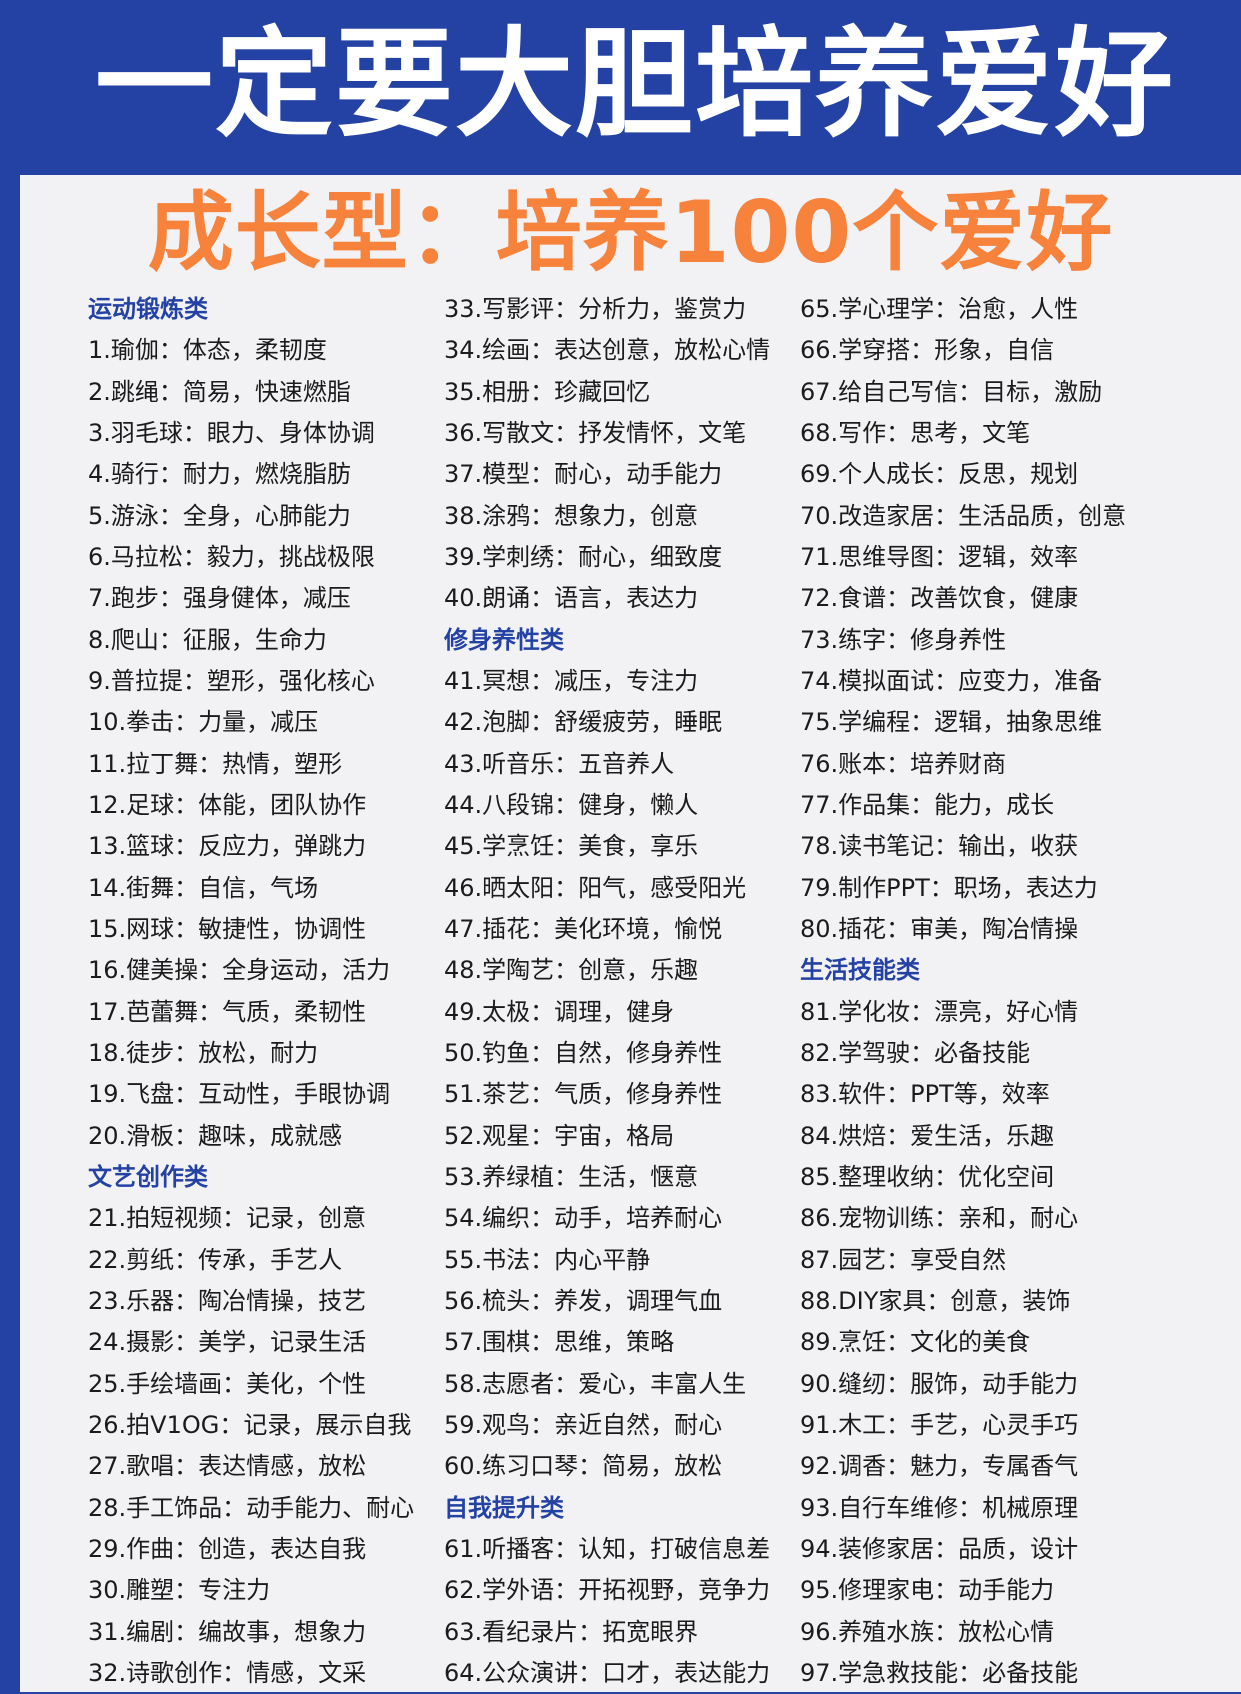 This screenshot has height=1694, width=1241. I want to click on hobby-item: 85.整理收纳：优化空间, so click(927, 1176).